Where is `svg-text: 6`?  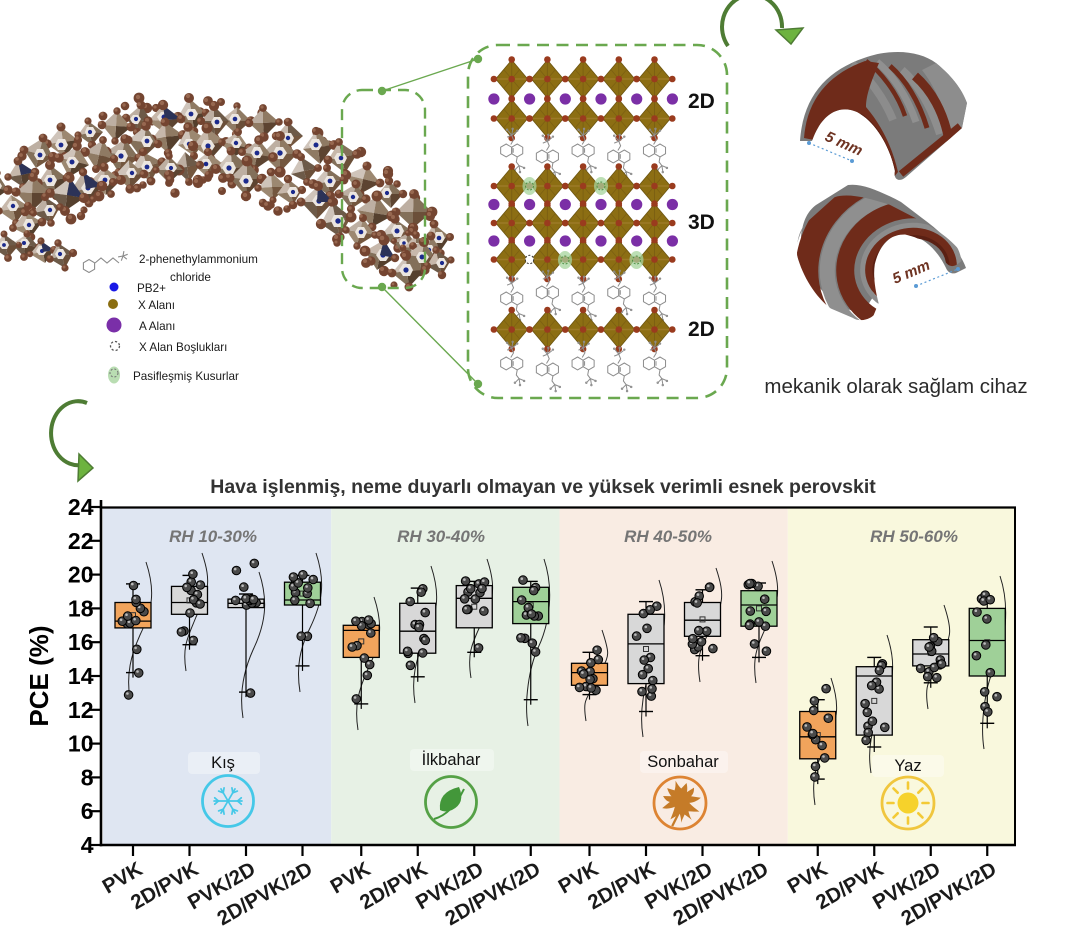
svg-text: 6 is located at coordinates (87, 811).